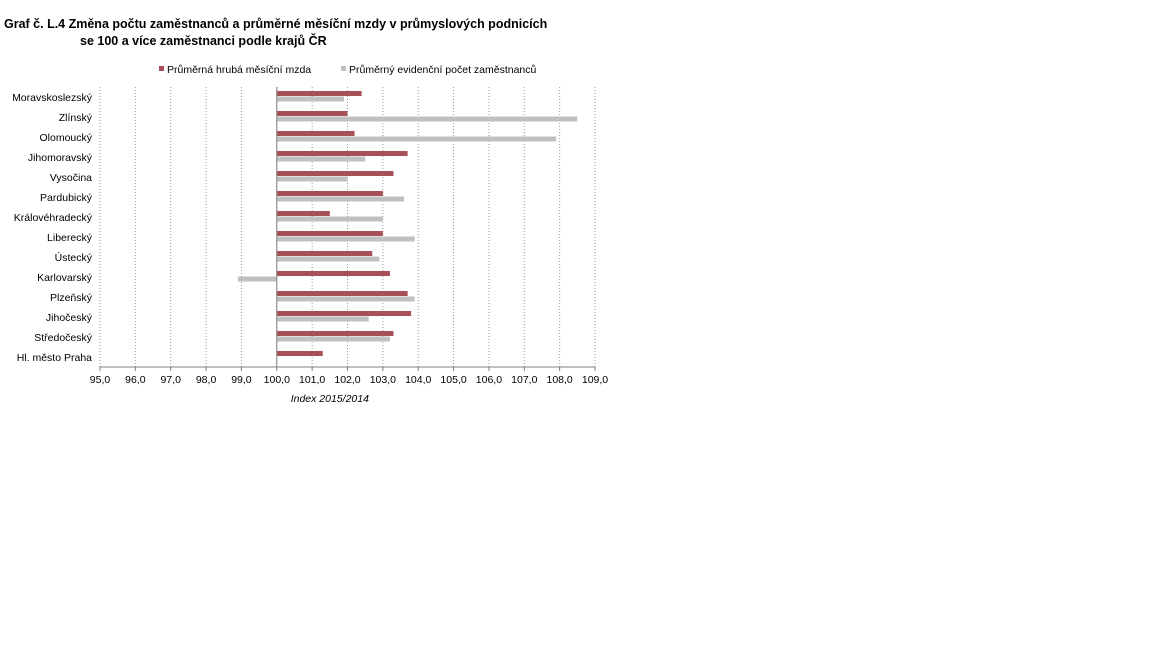  I want to click on x-tick-label: 97,0, so click(170, 380).